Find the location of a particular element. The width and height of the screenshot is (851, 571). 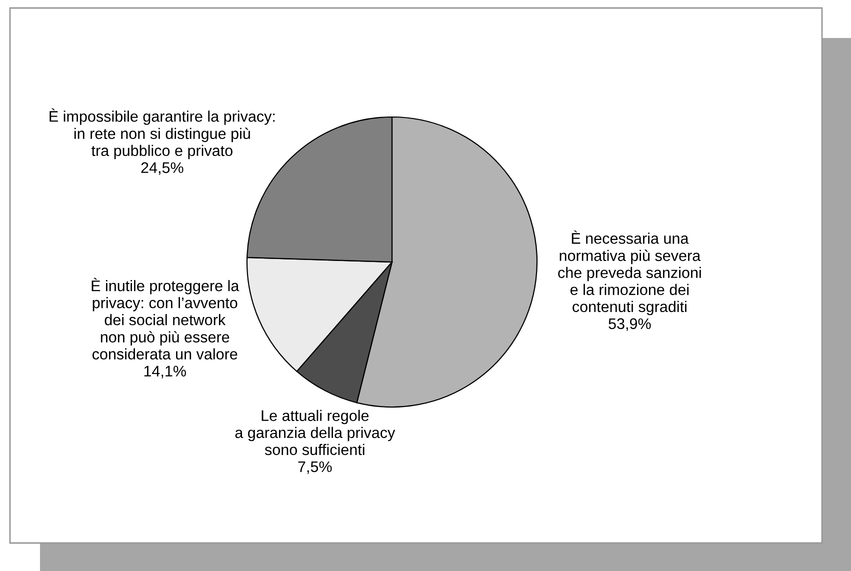

data-label: 7,5% is located at coordinates (315, 467).